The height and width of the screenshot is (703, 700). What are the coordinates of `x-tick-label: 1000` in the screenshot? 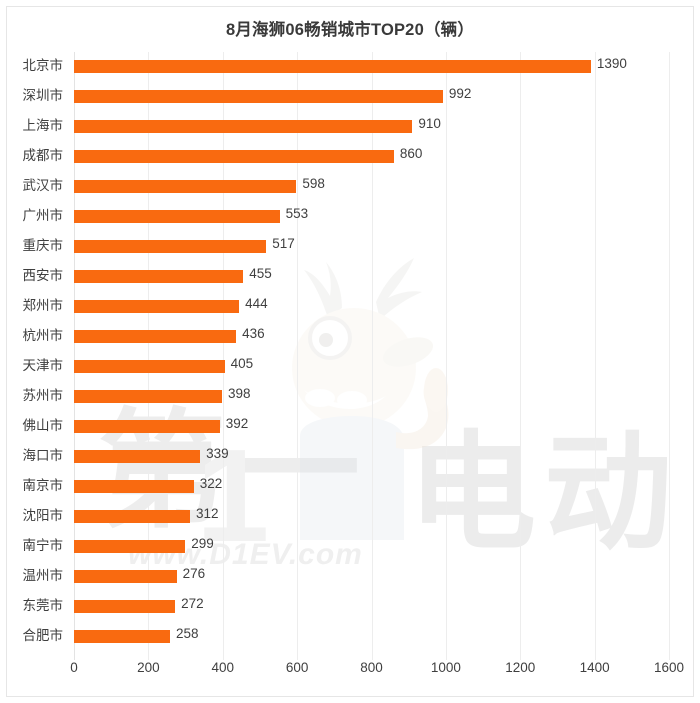 It's located at (445, 667).